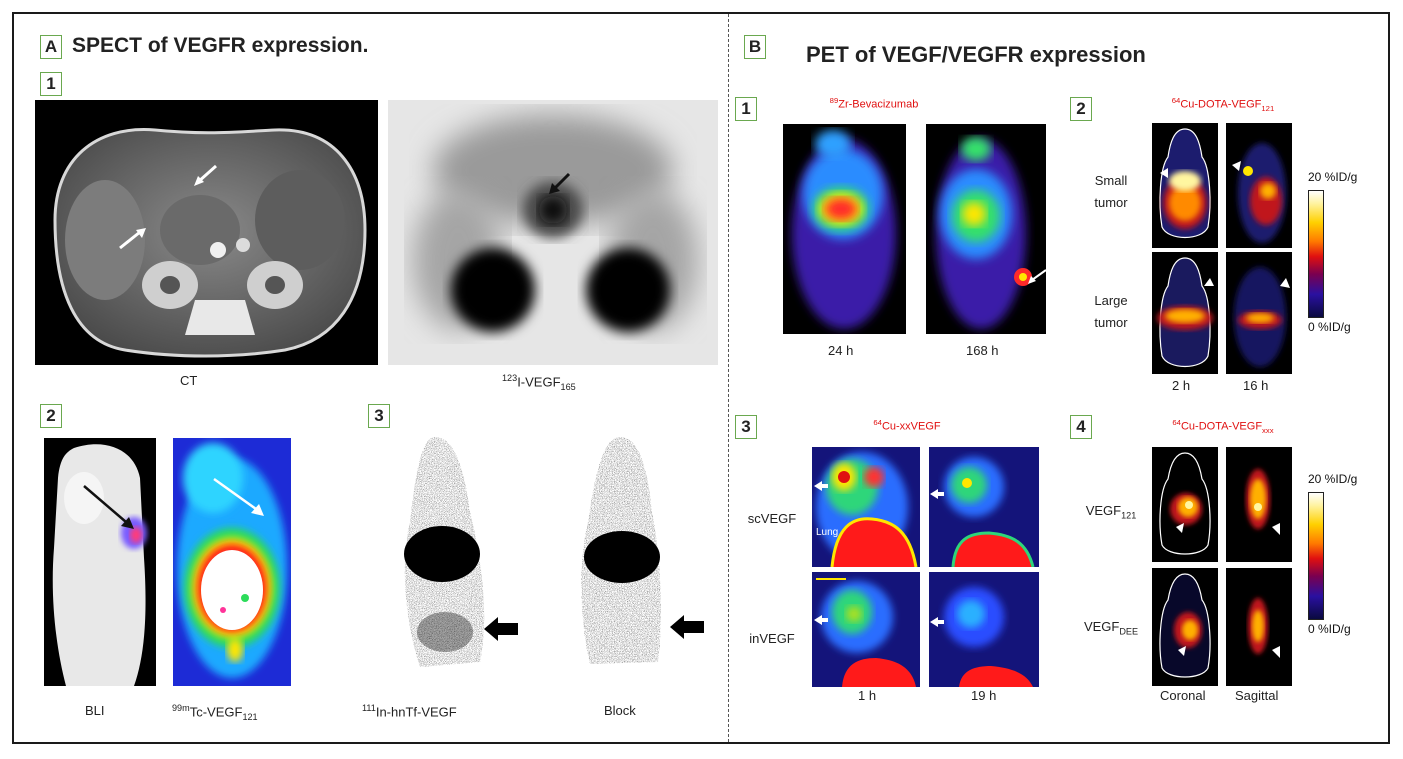 Image resolution: width=1403 pixels, height=759 pixels. I want to click on b2-color-scale-bar, so click(1316, 254).